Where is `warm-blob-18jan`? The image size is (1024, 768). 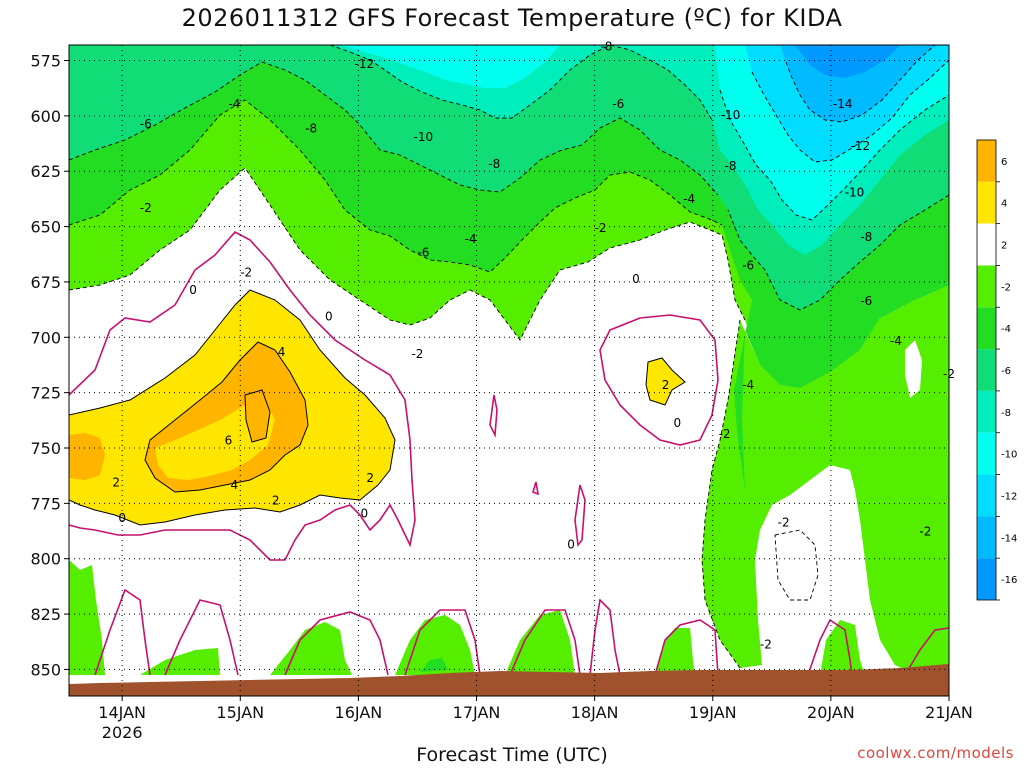 warm-blob-18jan is located at coordinates (665, 381).